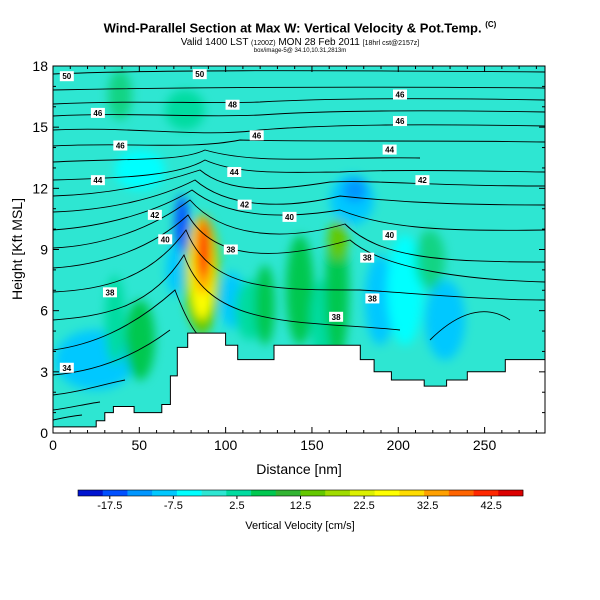 The image size is (600, 600). I want to click on y-tick-label: 12, so click(40, 188).